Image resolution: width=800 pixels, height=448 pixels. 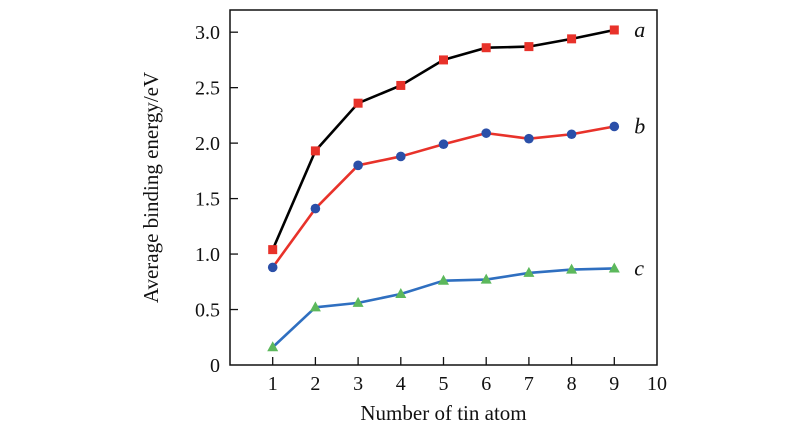 I want to click on series-c-label: c, so click(x=639, y=267).